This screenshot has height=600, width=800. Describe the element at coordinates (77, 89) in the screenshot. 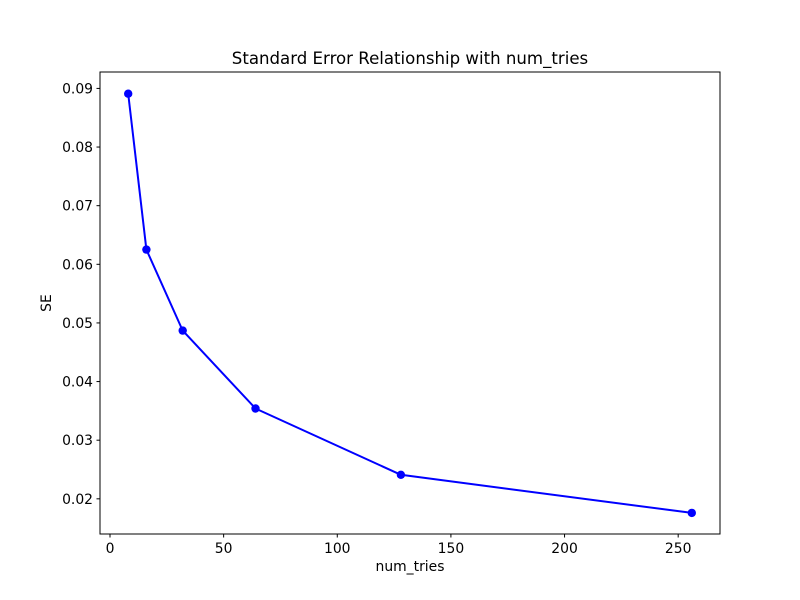

I see `y-tick-label: 0.09` at that location.